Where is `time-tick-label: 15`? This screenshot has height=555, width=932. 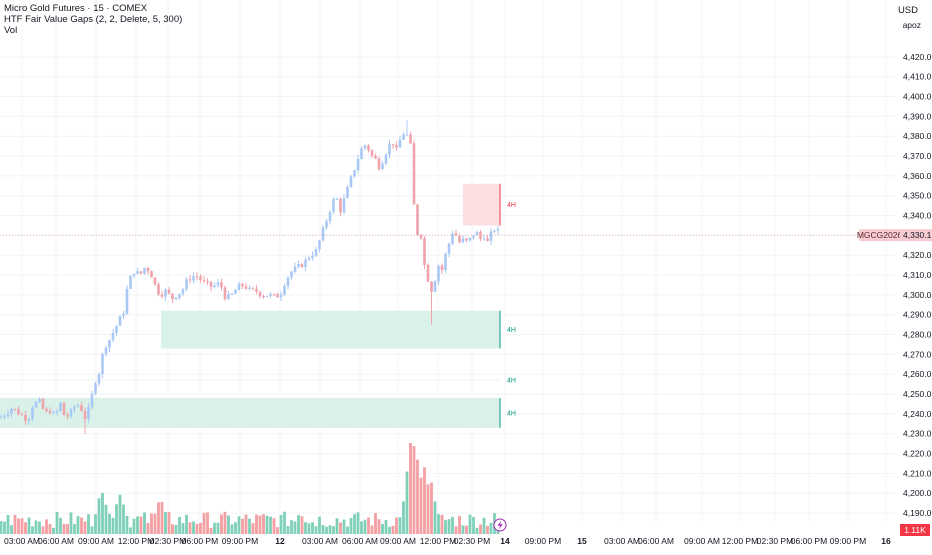 time-tick-label: 15 is located at coordinates (582, 541).